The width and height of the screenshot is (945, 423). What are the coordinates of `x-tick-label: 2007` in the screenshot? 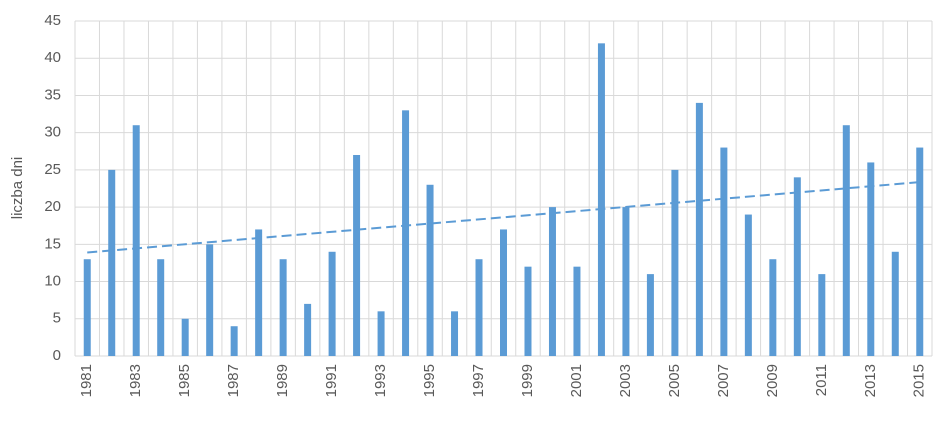 It's located at (723, 380).